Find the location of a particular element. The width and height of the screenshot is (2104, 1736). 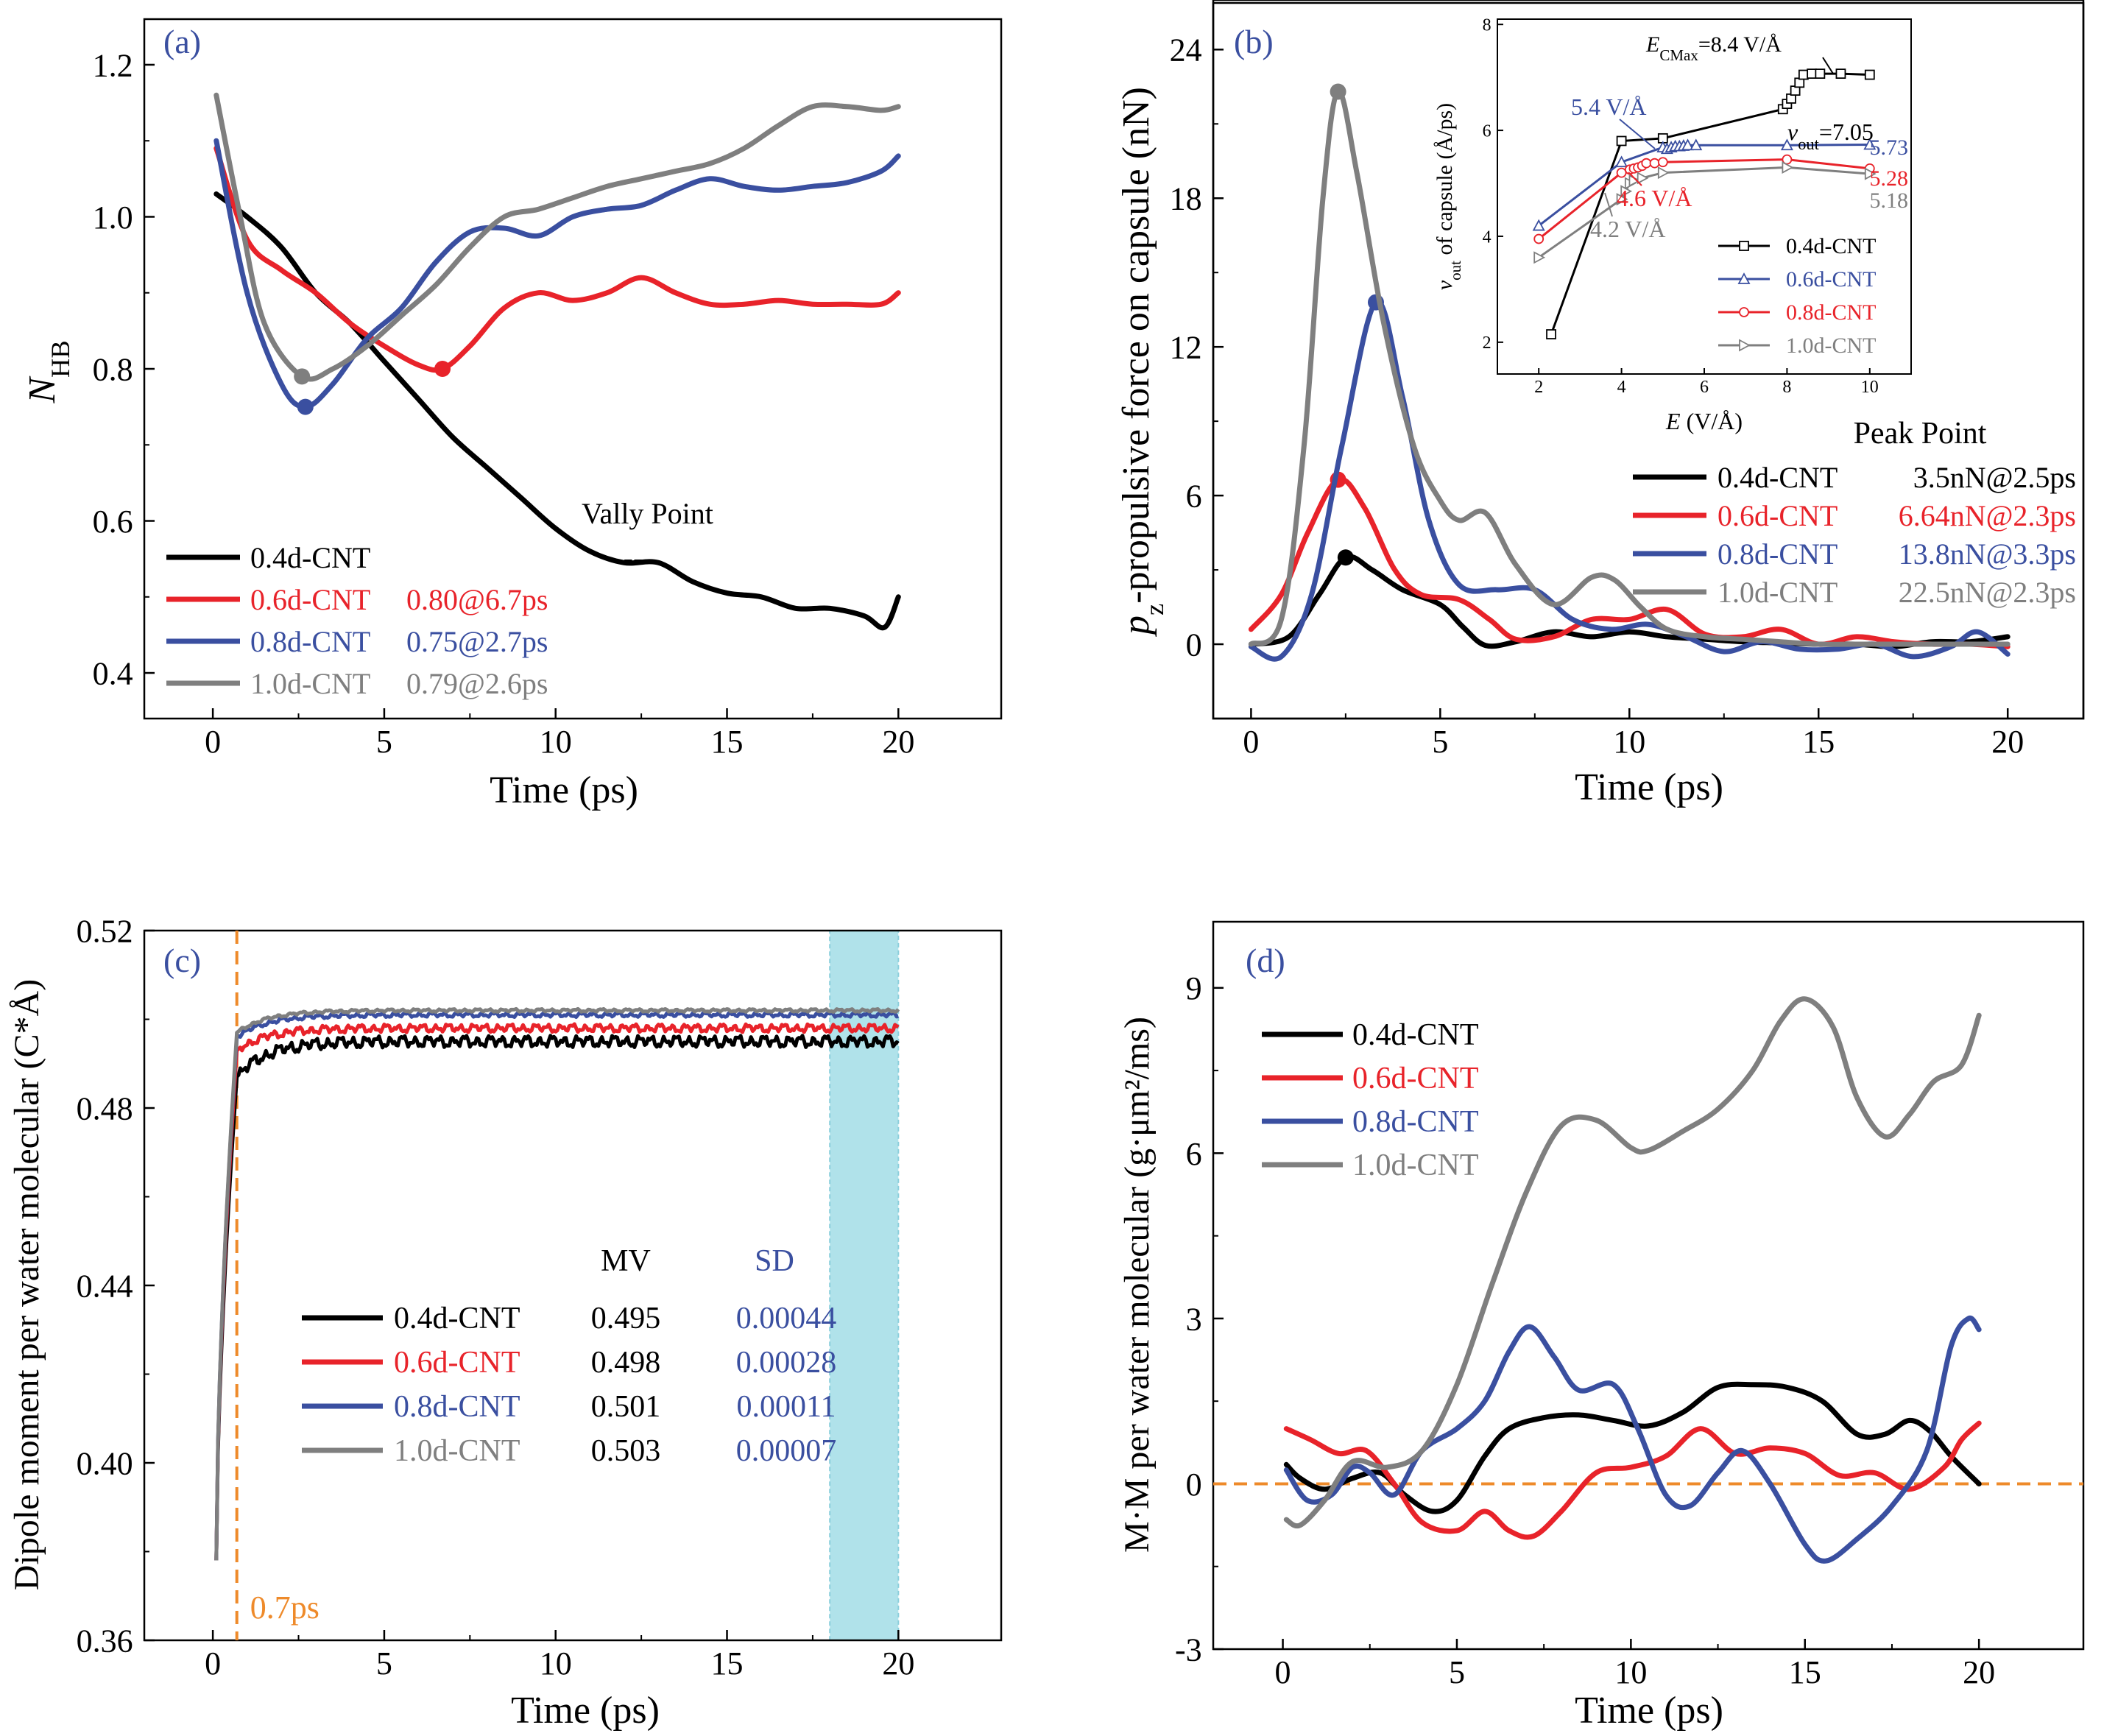

inset-value-528: 5.28 is located at coordinates (1890, 179).